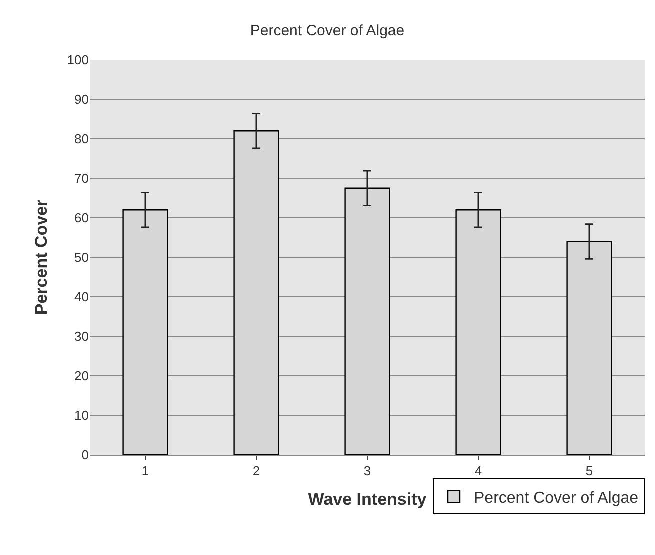  I want to click on y-tick-label: 30, so click(81, 336).